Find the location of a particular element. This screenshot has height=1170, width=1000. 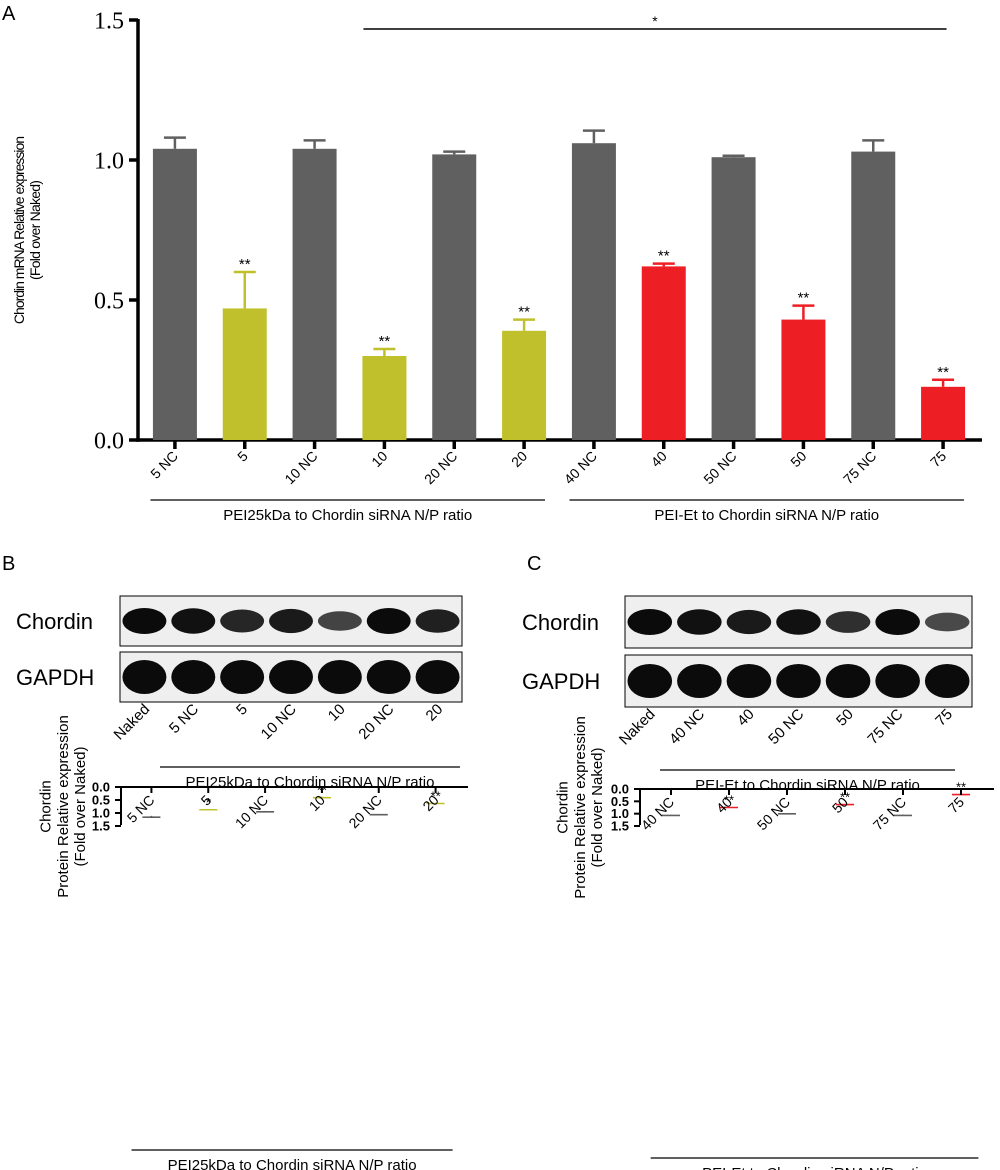

x-tick-label: 5 is located at coordinates (242, 456).